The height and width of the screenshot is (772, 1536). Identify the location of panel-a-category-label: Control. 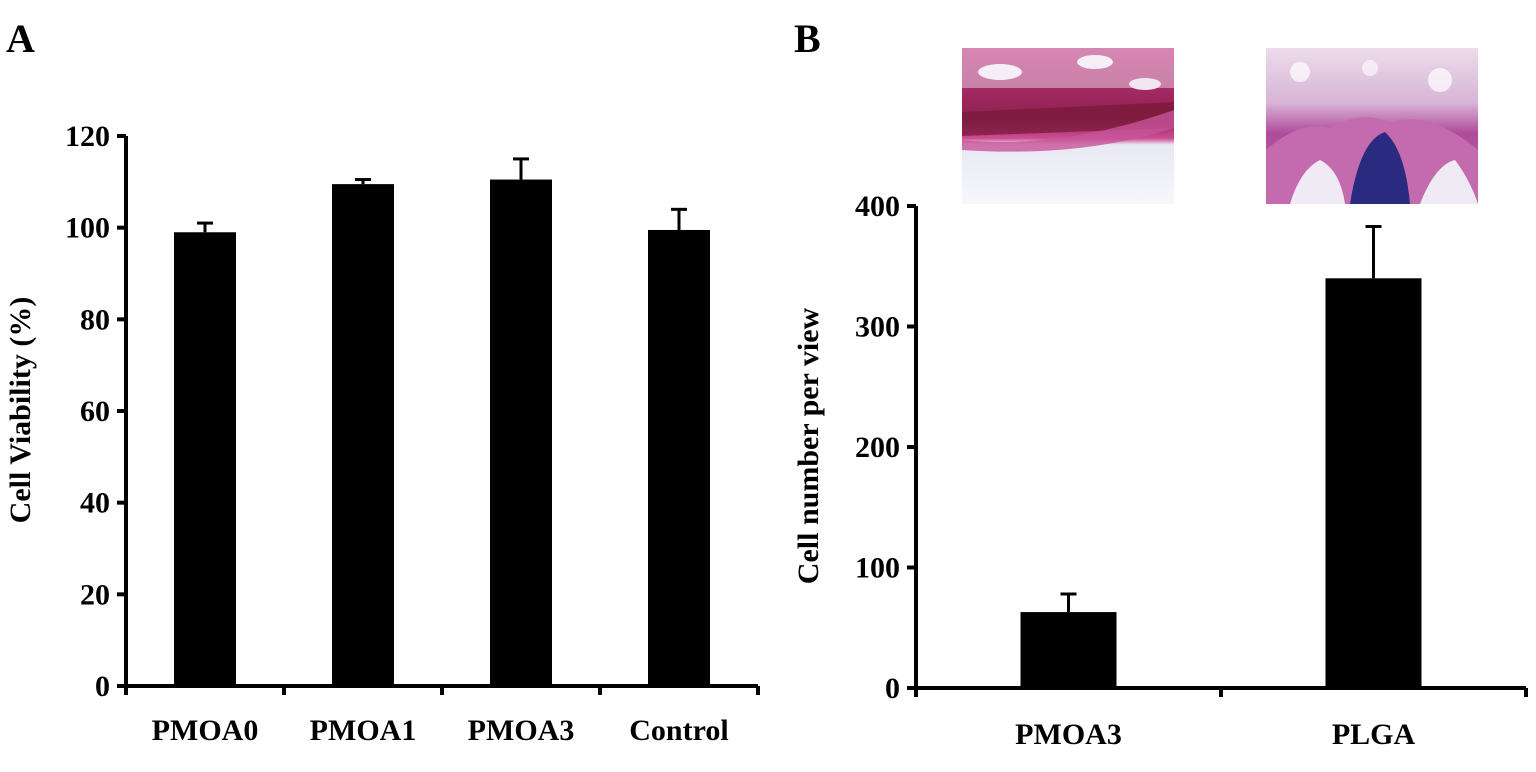
(678, 730).